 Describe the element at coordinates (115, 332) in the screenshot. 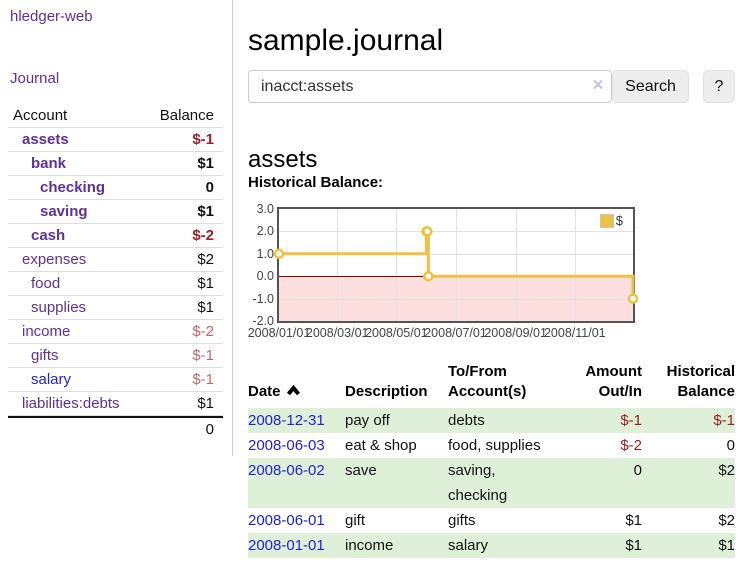

I see `sidebar-account-row: income $-2` at that location.